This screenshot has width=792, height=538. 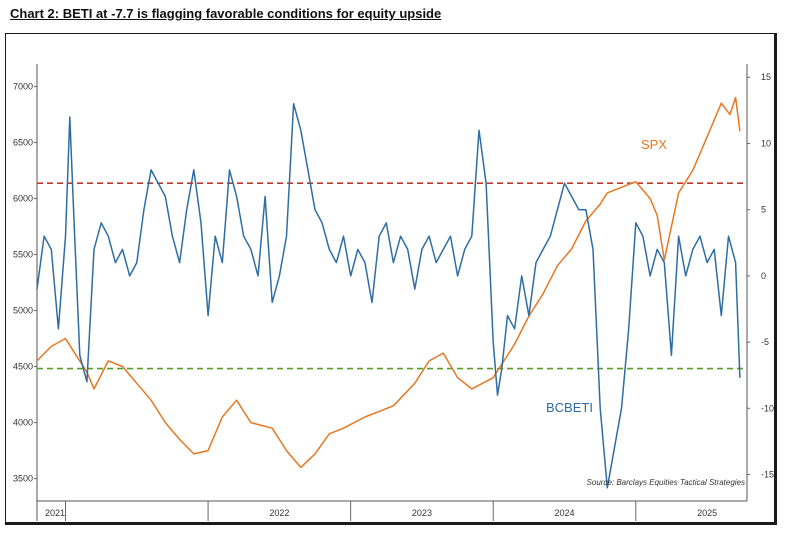 I want to click on right-axis-tick-label: 15, so click(x=766, y=77).